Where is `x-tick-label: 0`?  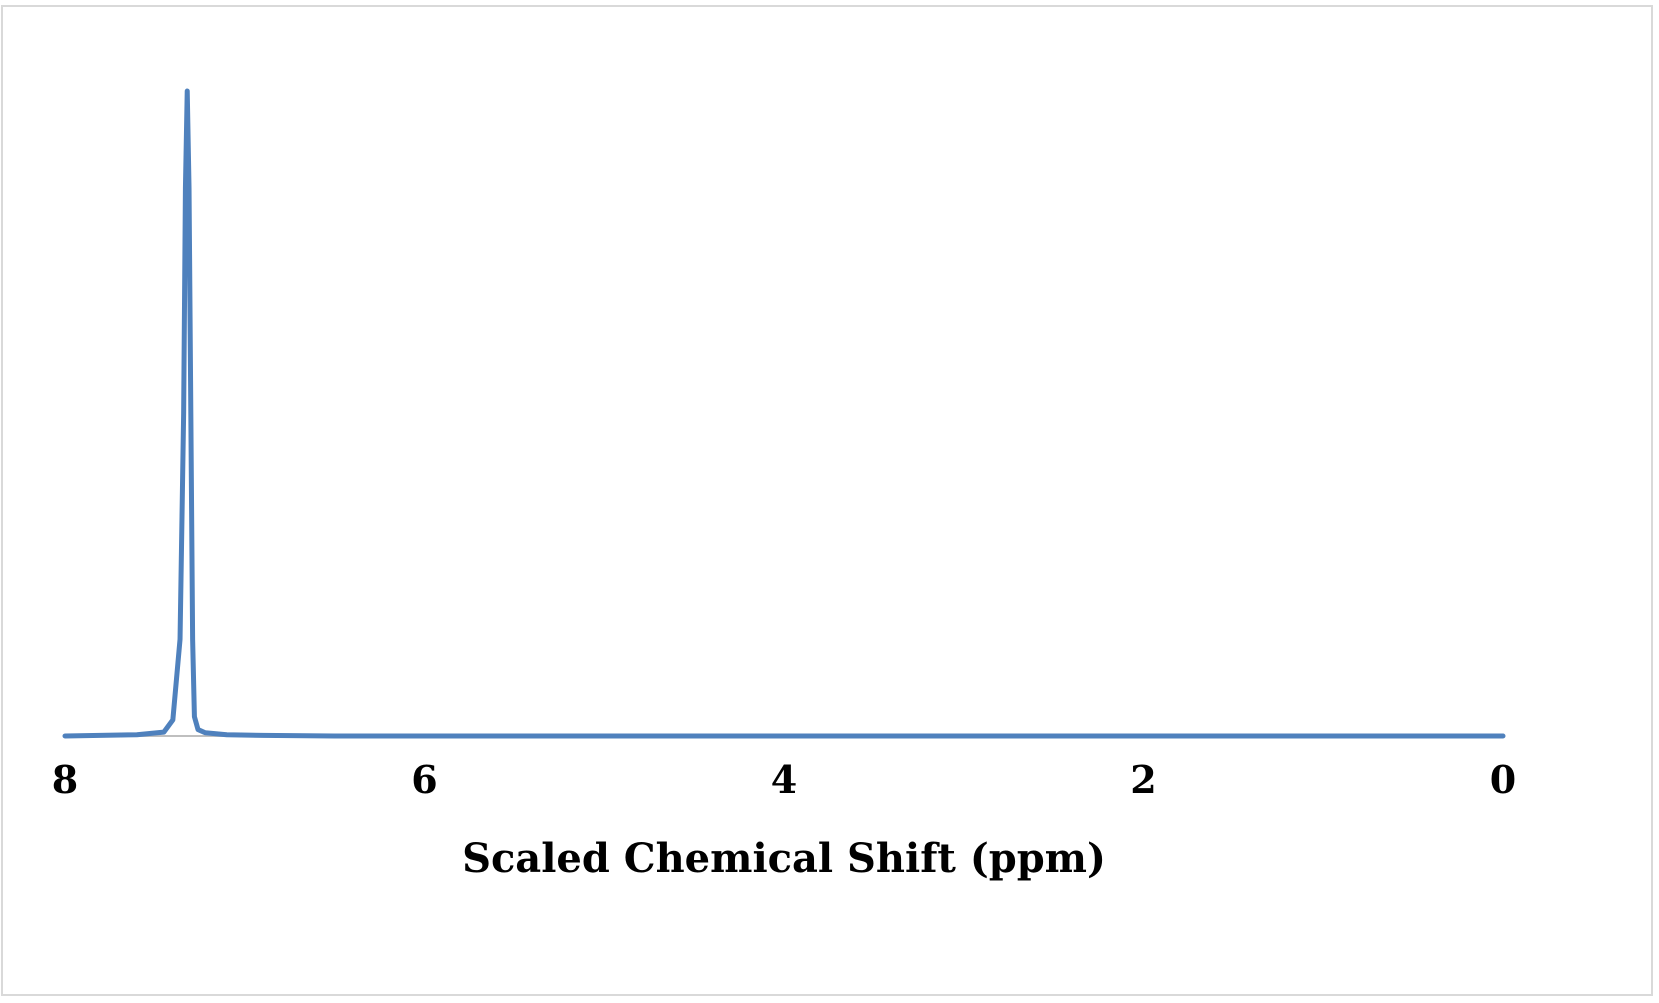 x-tick-label: 0 is located at coordinates (1503, 779).